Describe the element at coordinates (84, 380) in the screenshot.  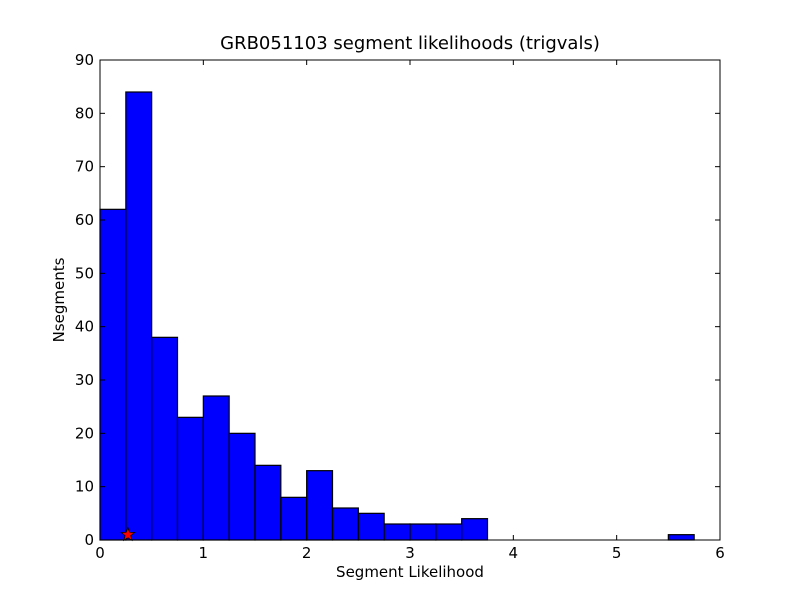
I see `y-tick-label: 30` at that location.